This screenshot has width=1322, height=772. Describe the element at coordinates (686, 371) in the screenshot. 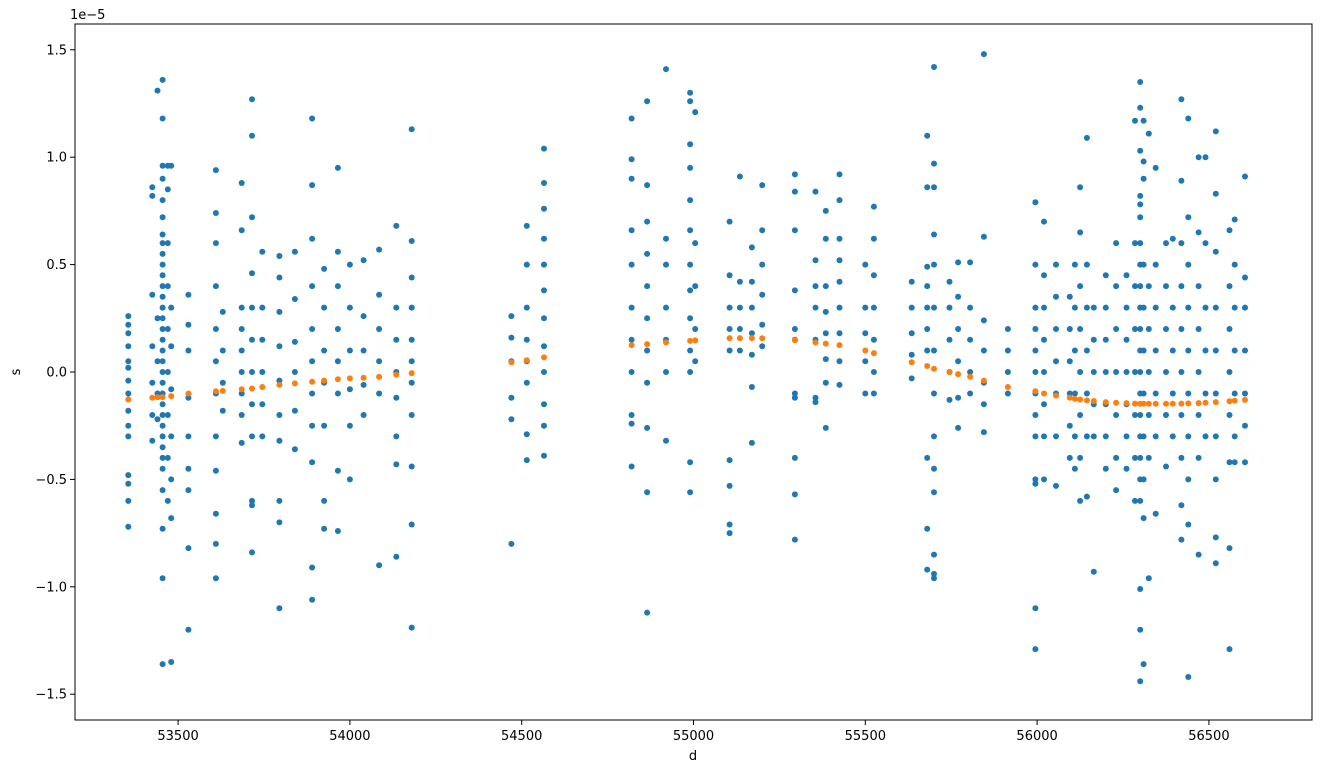

I see `series-trend` at that location.